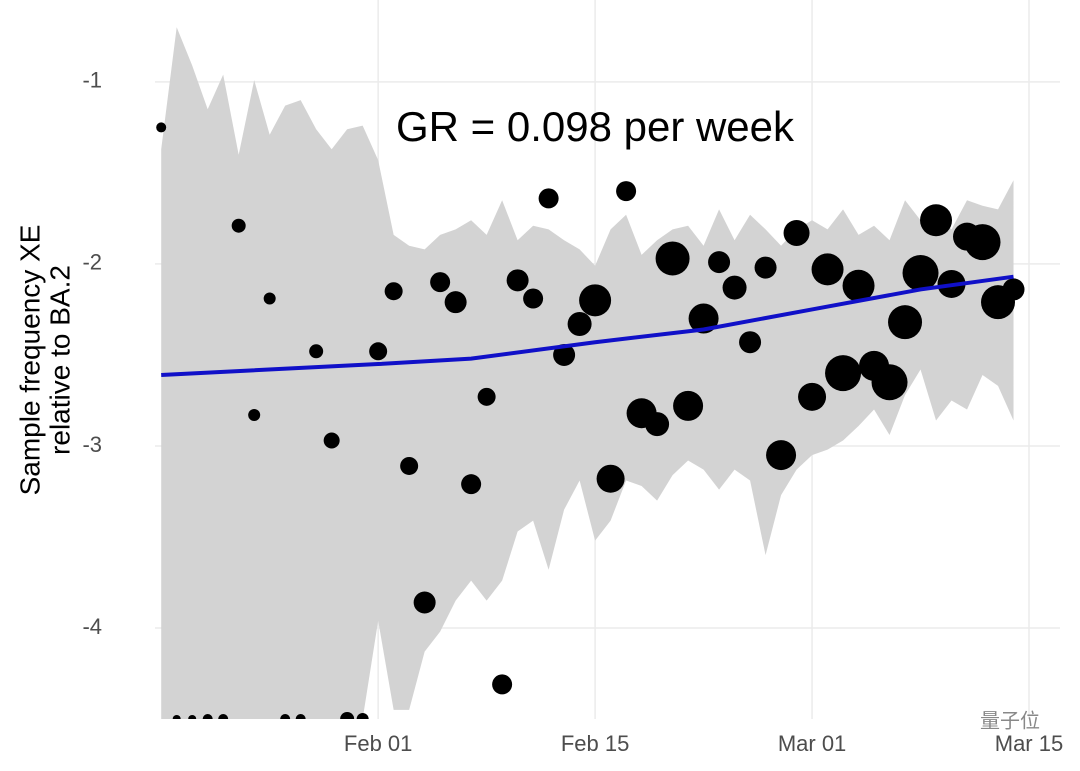 The height and width of the screenshot is (771, 1080). What do you see at coordinates (595, 743) in the screenshot?
I see `x-tick-label: Feb 15` at bounding box center [595, 743].